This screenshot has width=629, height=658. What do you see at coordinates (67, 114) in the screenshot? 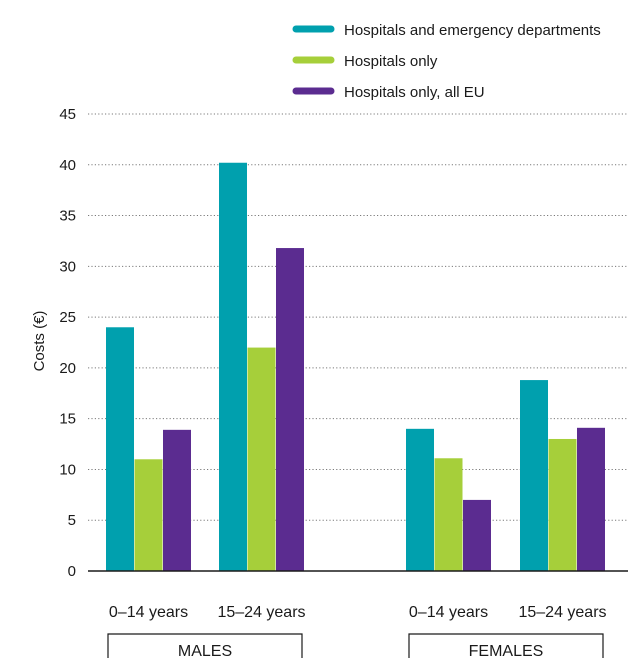
I see `y-tick-label: 45` at bounding box center [67, 114].